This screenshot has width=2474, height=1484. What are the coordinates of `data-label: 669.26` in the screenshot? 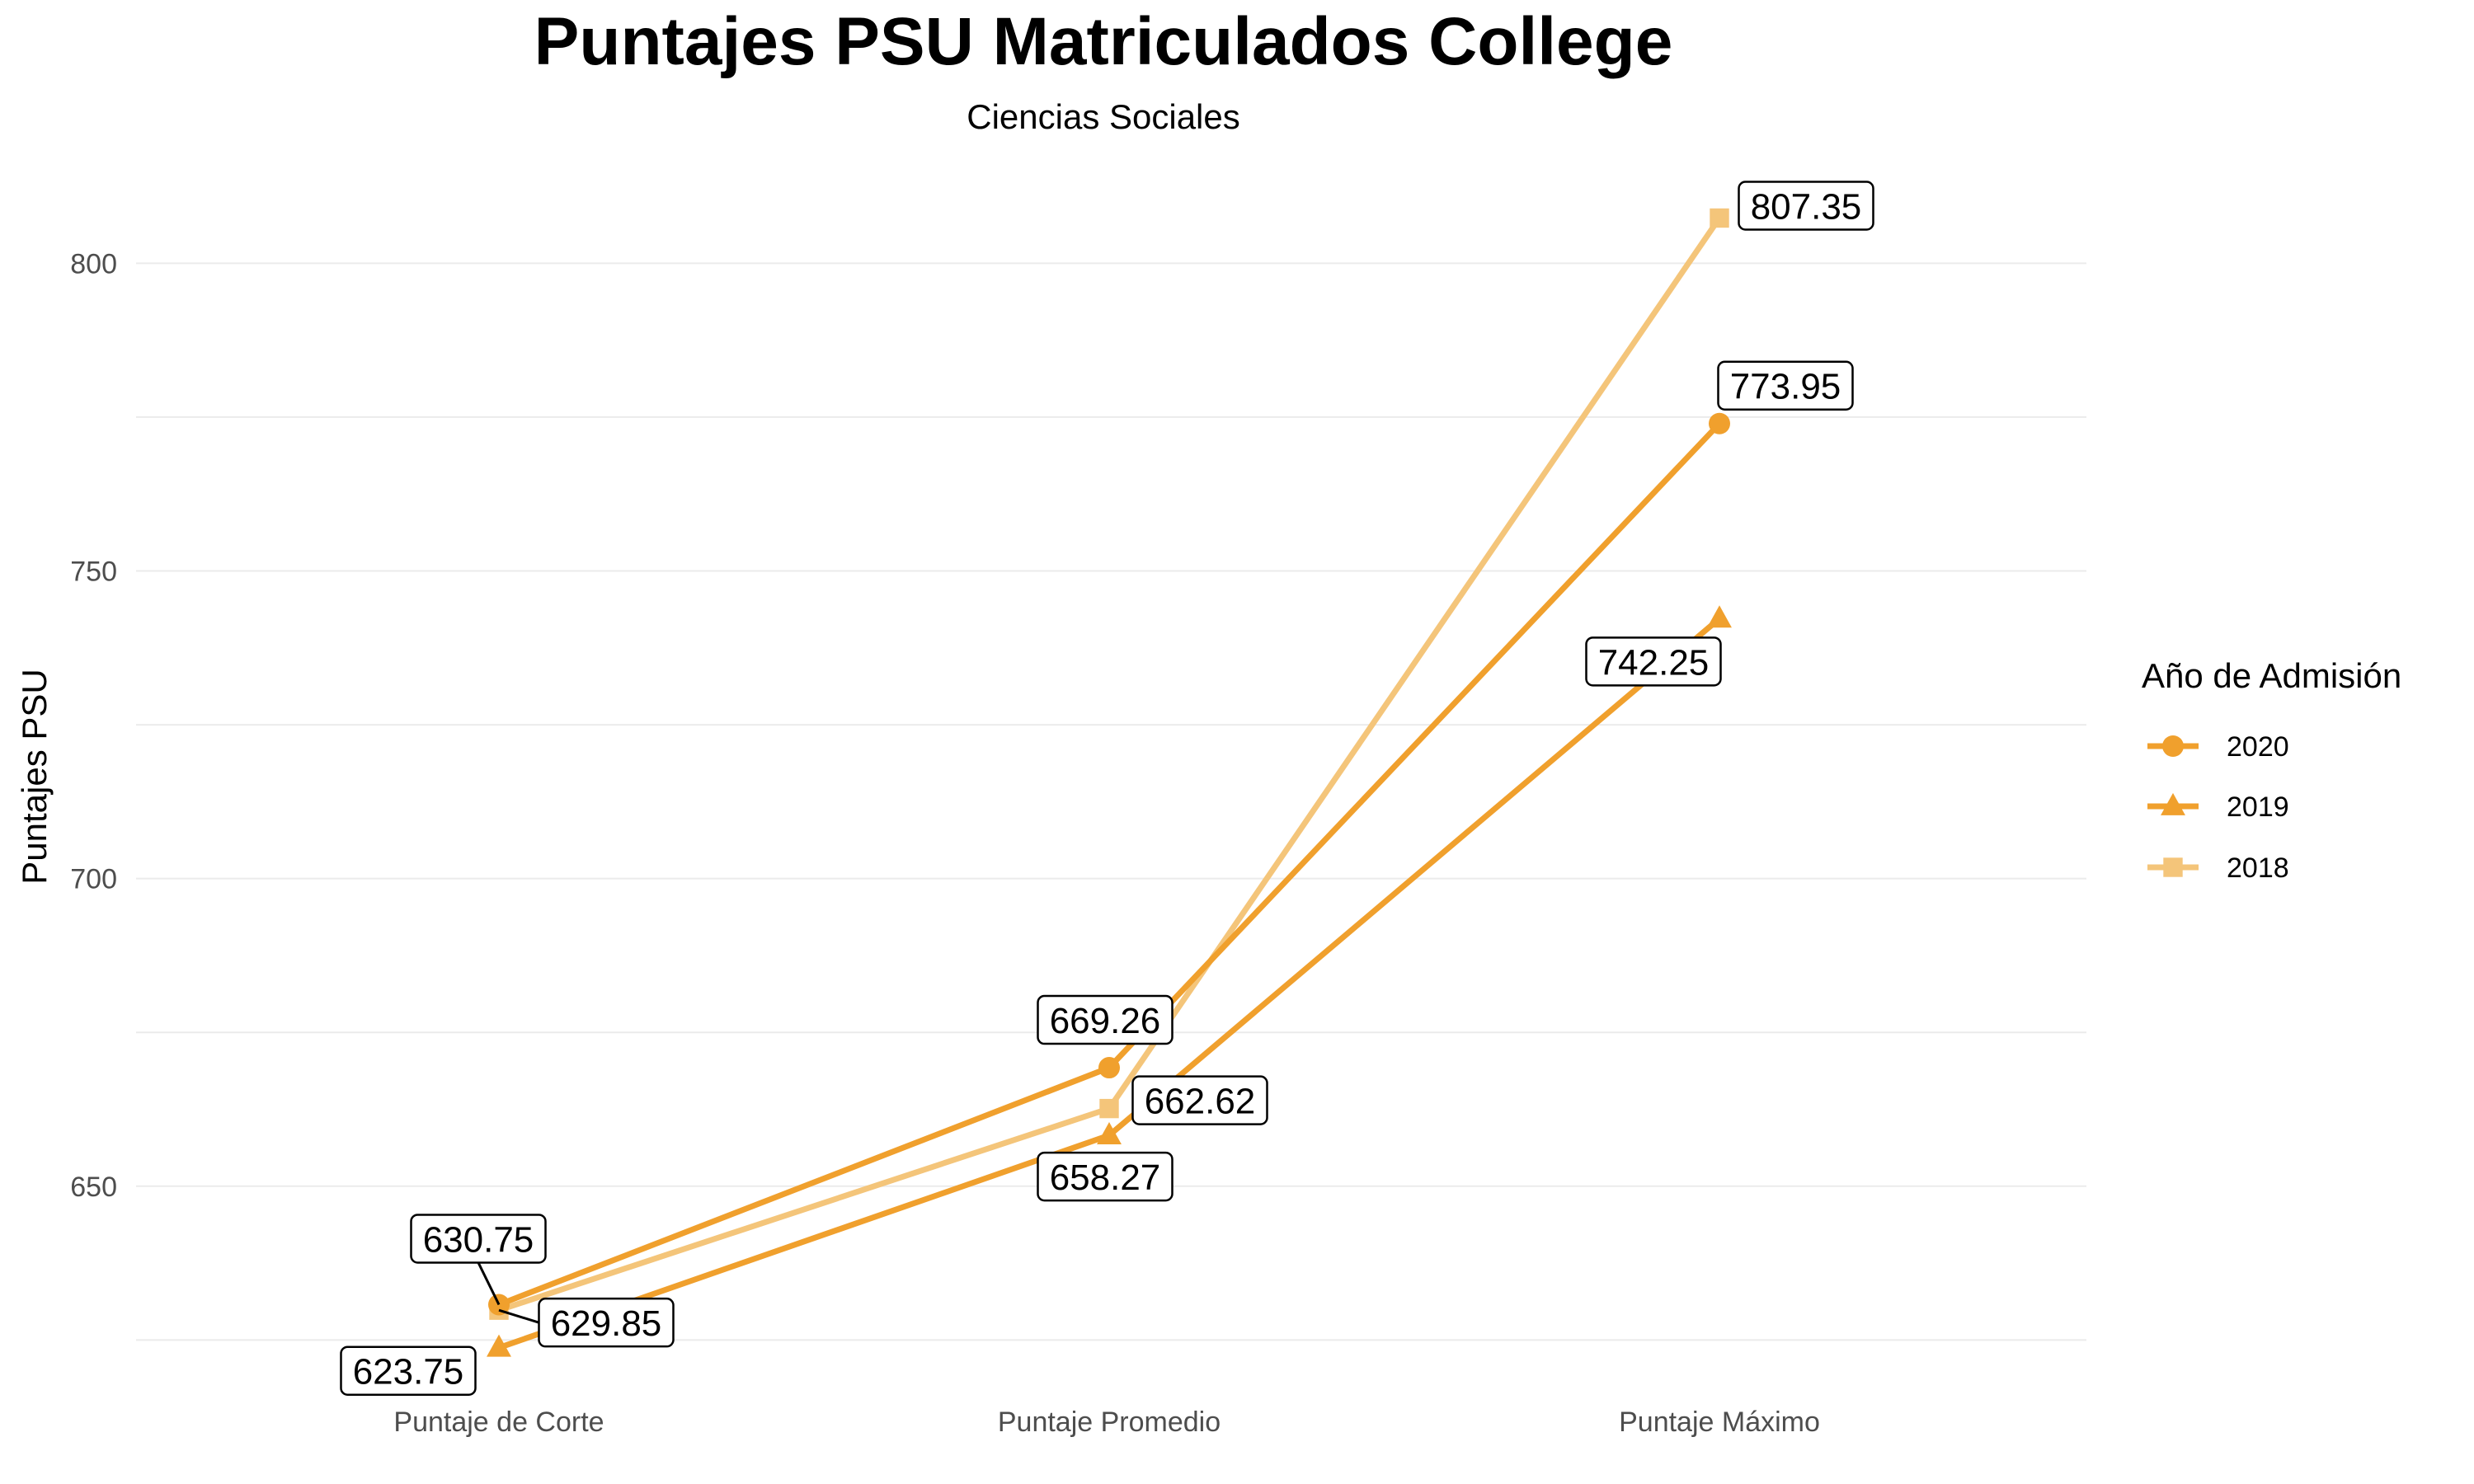 It's located at (1105, 1021).